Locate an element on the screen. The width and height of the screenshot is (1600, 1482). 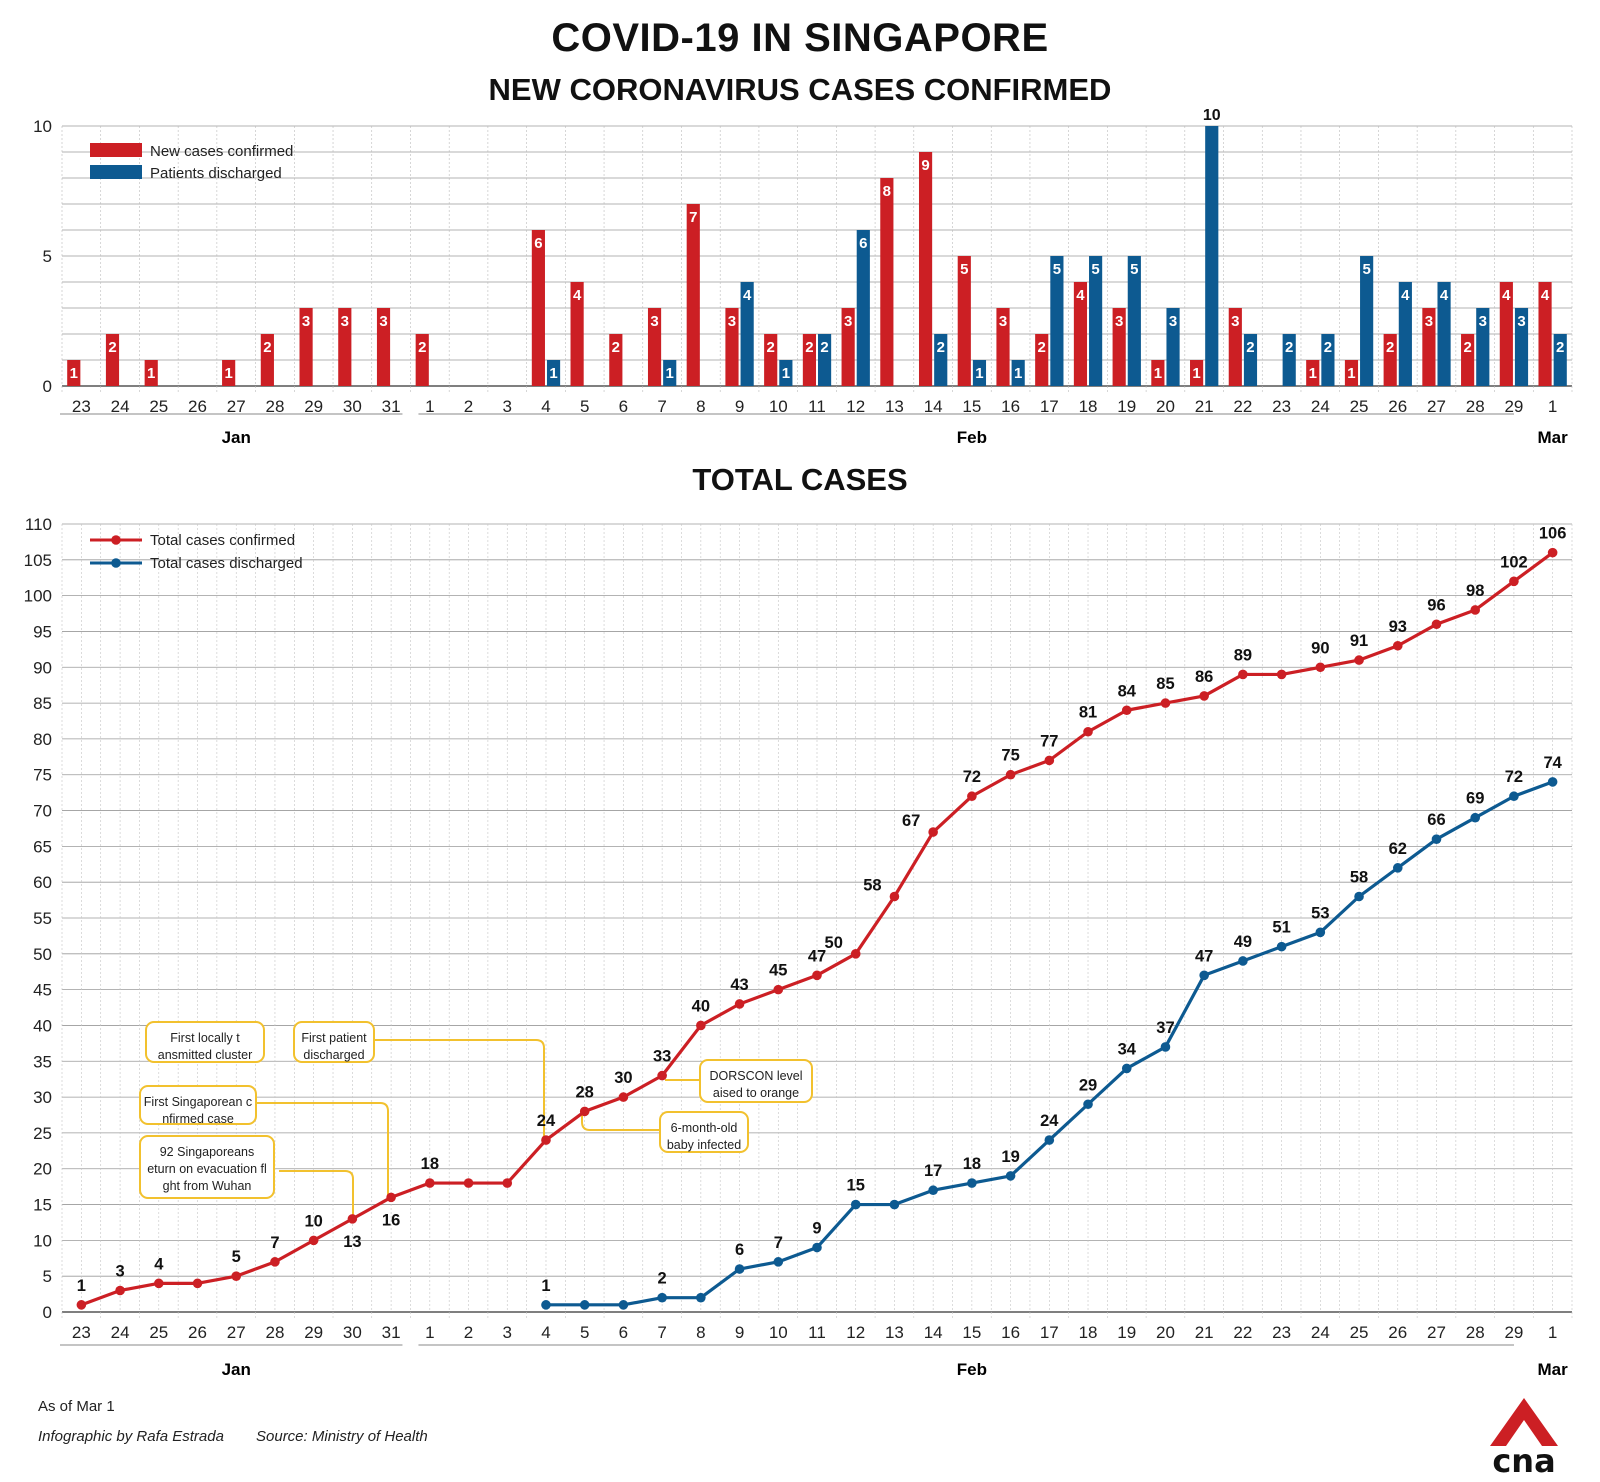
discharged-value-label: 69 is located at coordinates (1475, 799).